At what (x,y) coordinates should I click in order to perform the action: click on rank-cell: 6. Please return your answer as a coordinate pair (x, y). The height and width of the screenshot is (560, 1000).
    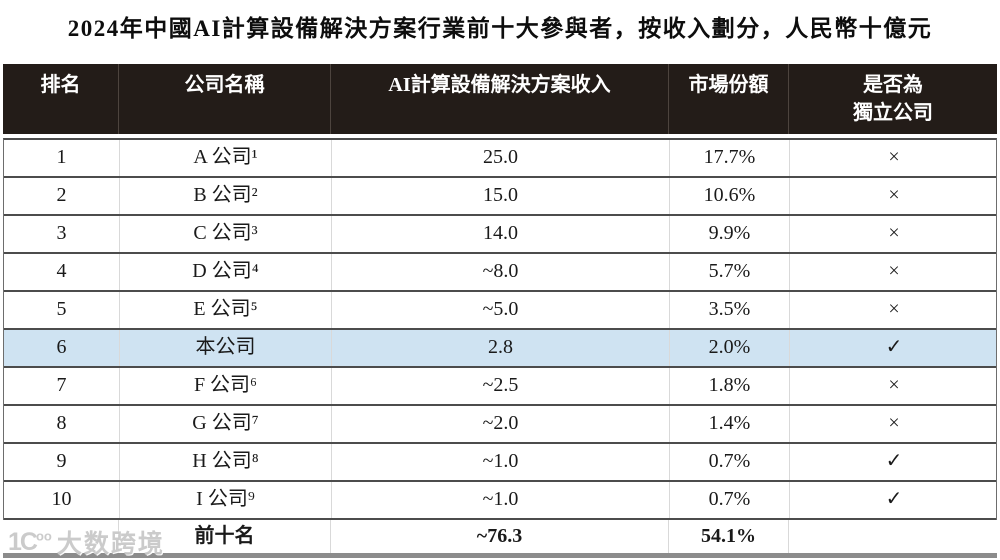
    Looking at the image, I should click on (61, 347).